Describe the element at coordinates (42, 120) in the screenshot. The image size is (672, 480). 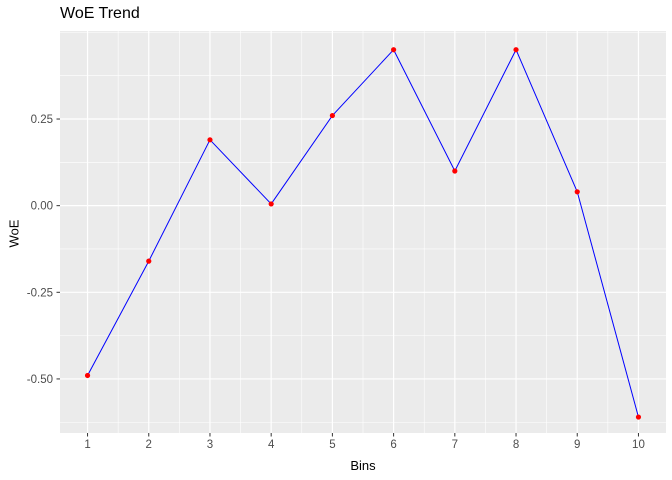
I see `y-tick-label: 0.25` at that location.